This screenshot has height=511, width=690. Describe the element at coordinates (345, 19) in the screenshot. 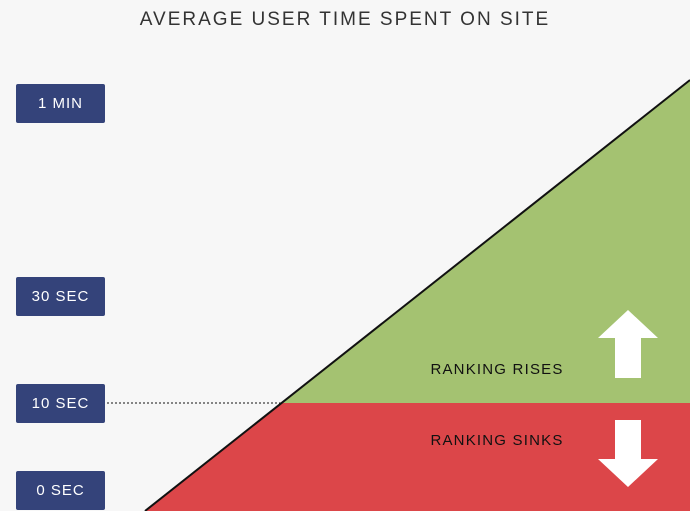

I see `chart-title: AVERAGE USER TIME SPENT ON SITE` at that location.